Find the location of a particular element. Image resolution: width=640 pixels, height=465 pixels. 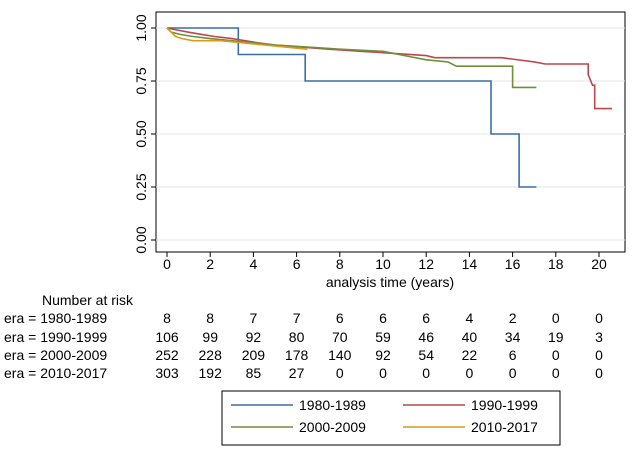

risk-count: 106 is located at coordinates (167, 337).